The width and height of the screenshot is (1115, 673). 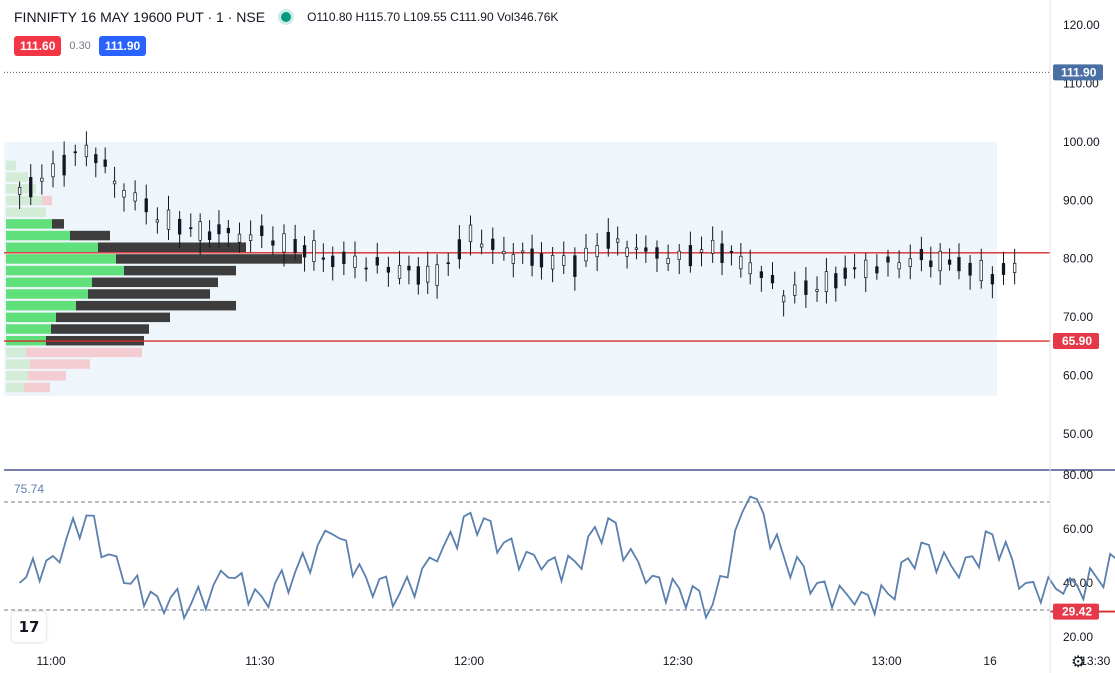 I want to click on price-axis-tick: 120.00, so click(x=1081, y=25).